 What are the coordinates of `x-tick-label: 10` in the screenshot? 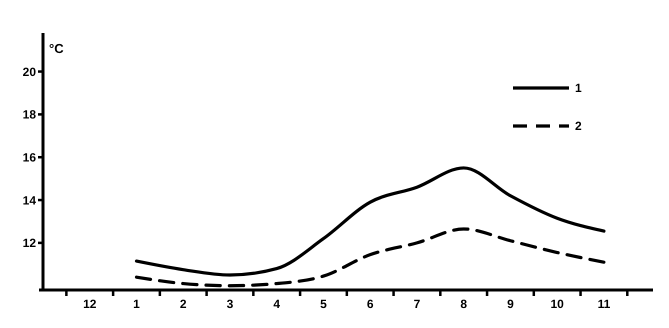 It's located at (557, 304).